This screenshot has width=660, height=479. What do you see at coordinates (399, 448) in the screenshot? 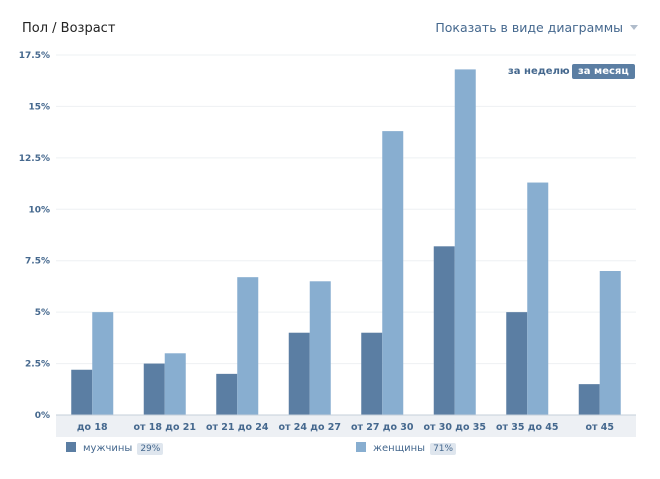
I see `legend-label-women: женщины` at bounding box center [399, 448].